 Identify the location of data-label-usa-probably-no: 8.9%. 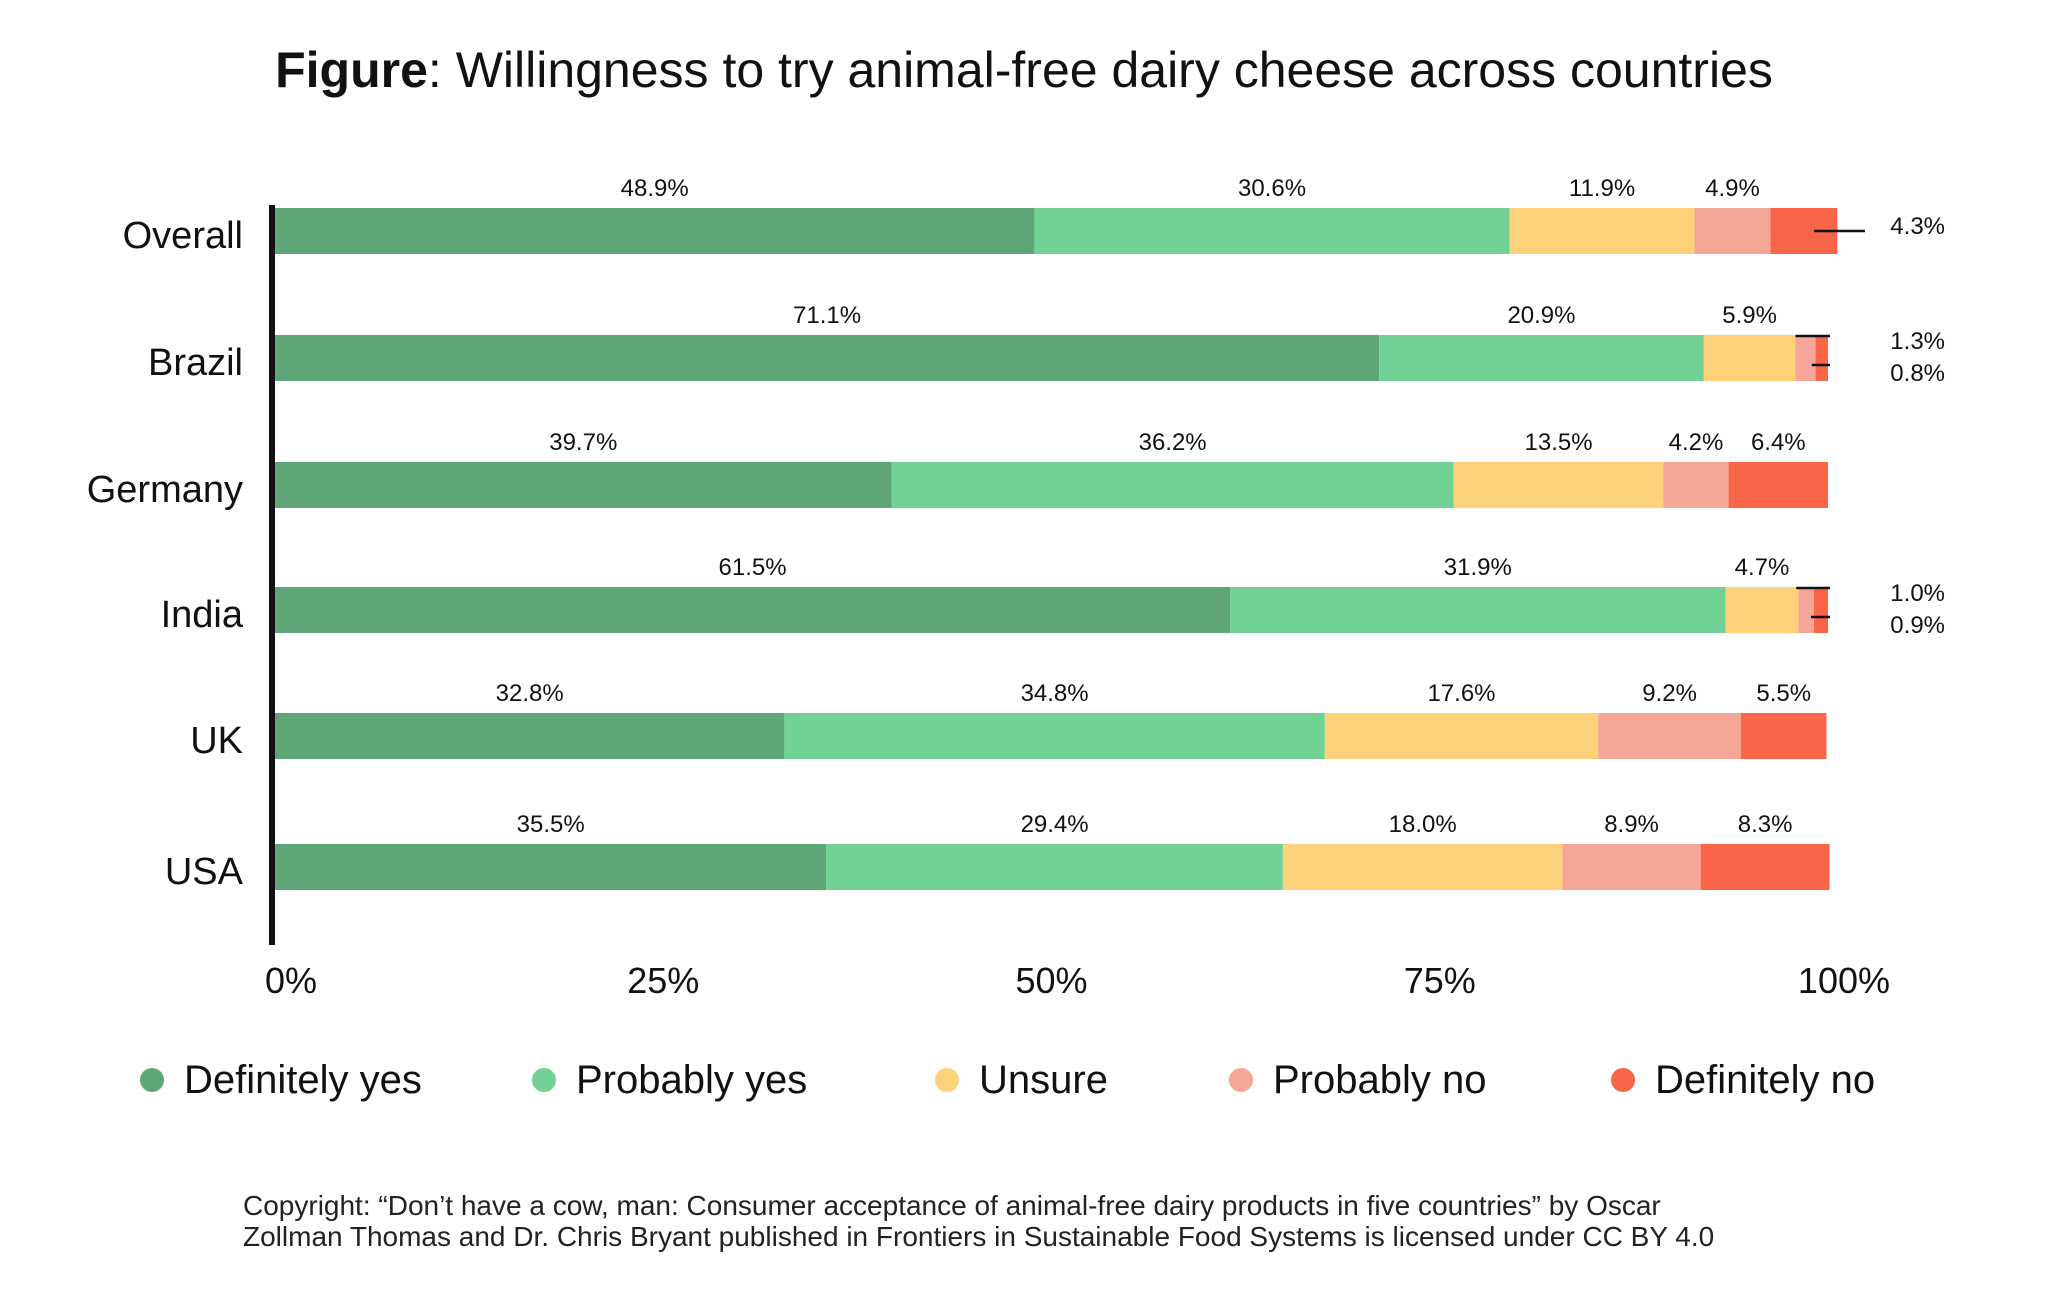
(1631, 824).